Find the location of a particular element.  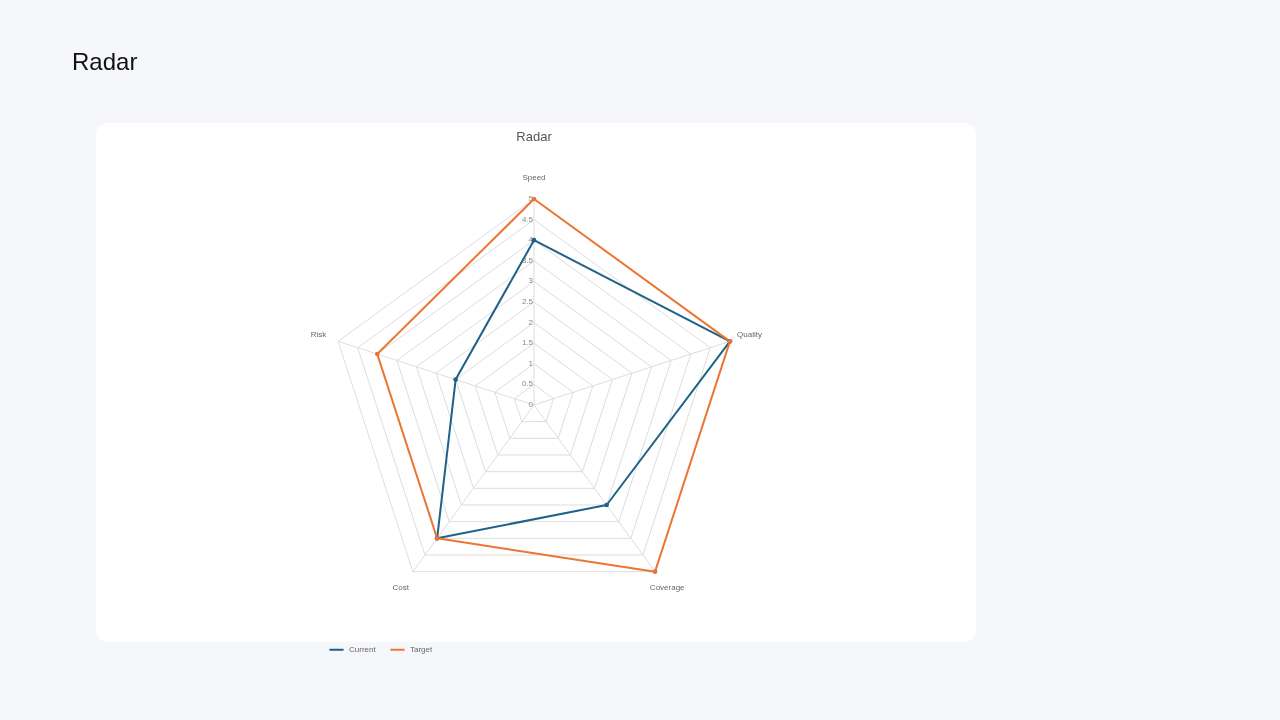

y-tick-label: 1.5 is located at coordinates (527, 343).